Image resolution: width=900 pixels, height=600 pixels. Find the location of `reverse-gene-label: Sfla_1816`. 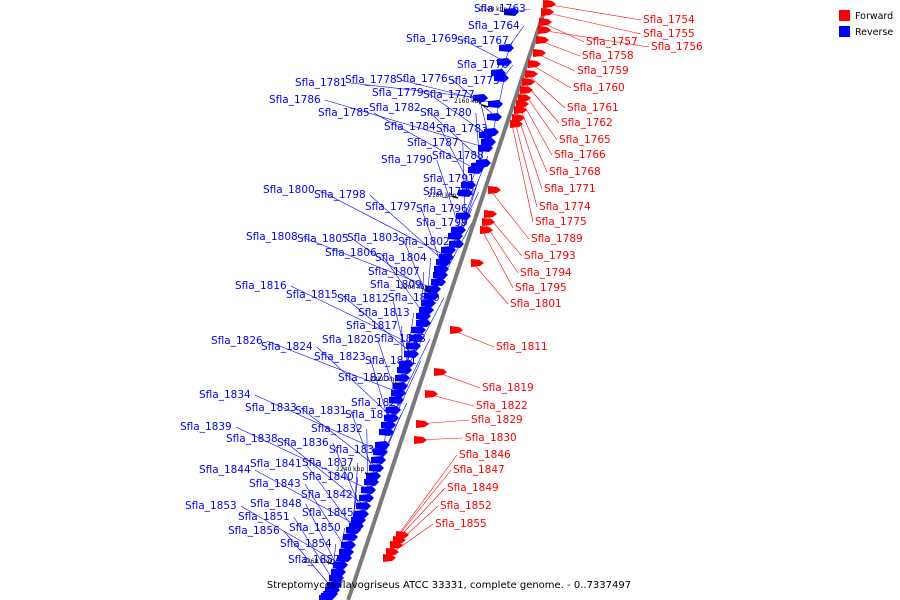

reverse-gene-label: Sfla_1816 is located at coordinates (261, 286).